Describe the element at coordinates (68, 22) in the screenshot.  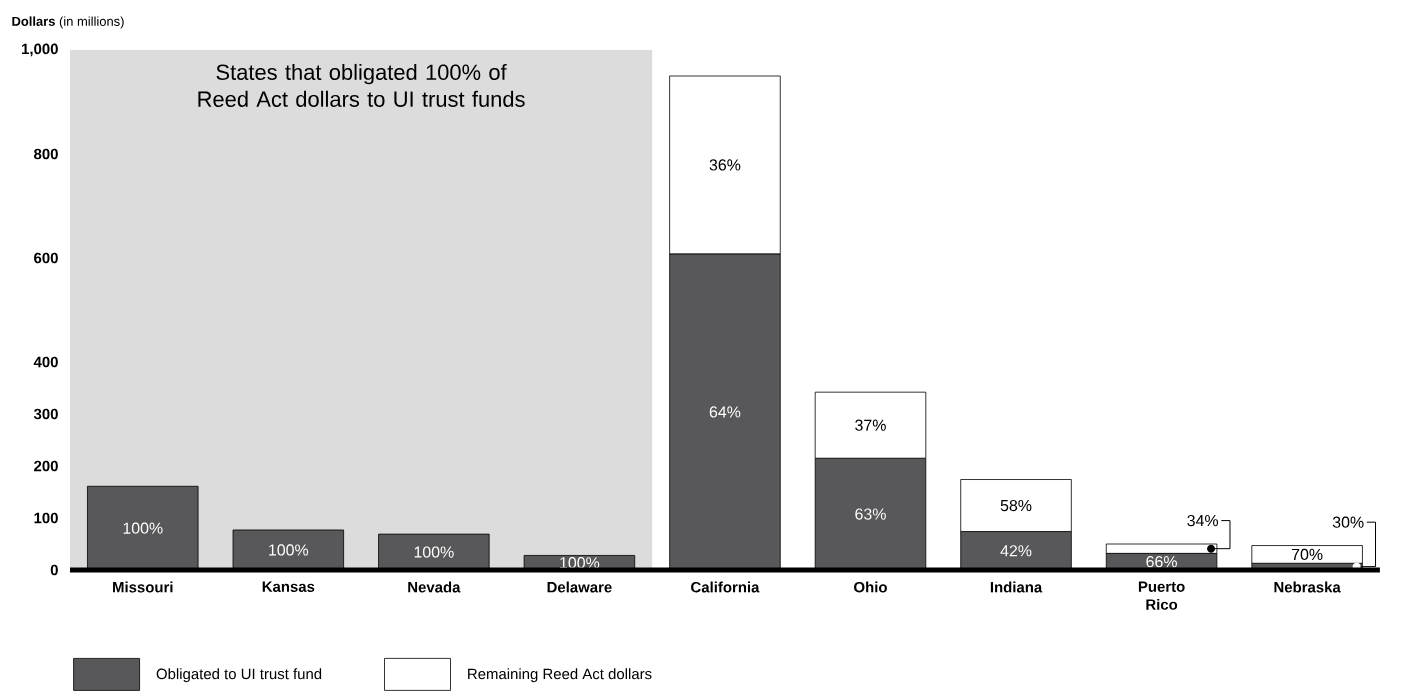
I see `y-axis-title: Dollars (in millions)` at that location.